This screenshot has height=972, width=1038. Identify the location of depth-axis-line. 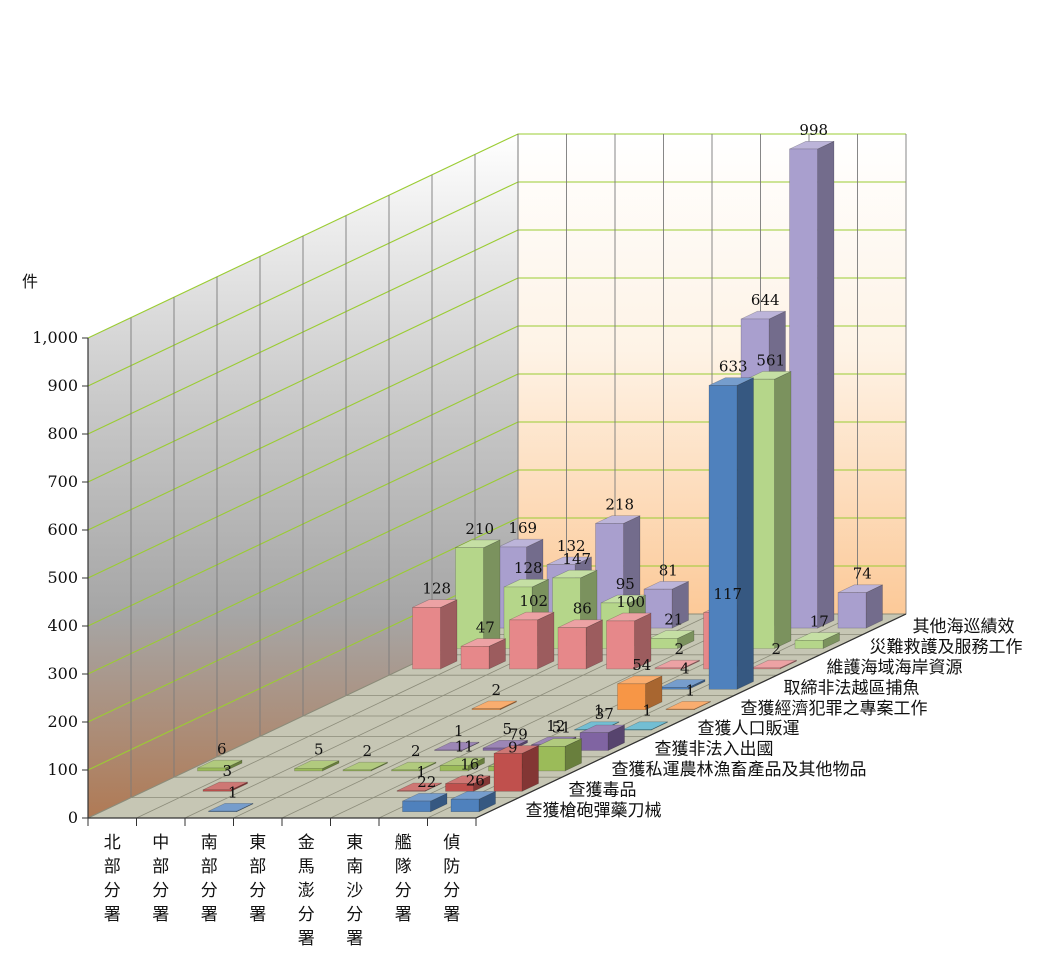
(691, 716).